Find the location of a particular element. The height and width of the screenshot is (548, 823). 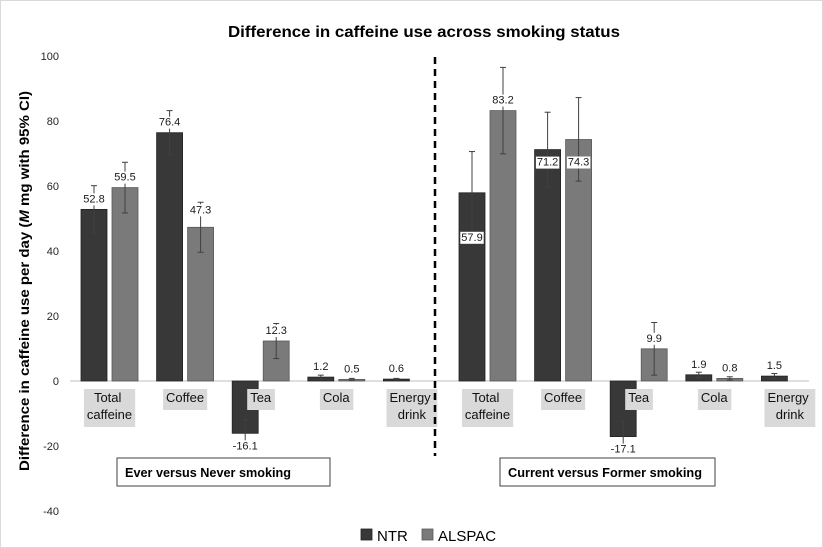

data-label-ntr-coffee: 76.4 is located at coordinates (169, 122).